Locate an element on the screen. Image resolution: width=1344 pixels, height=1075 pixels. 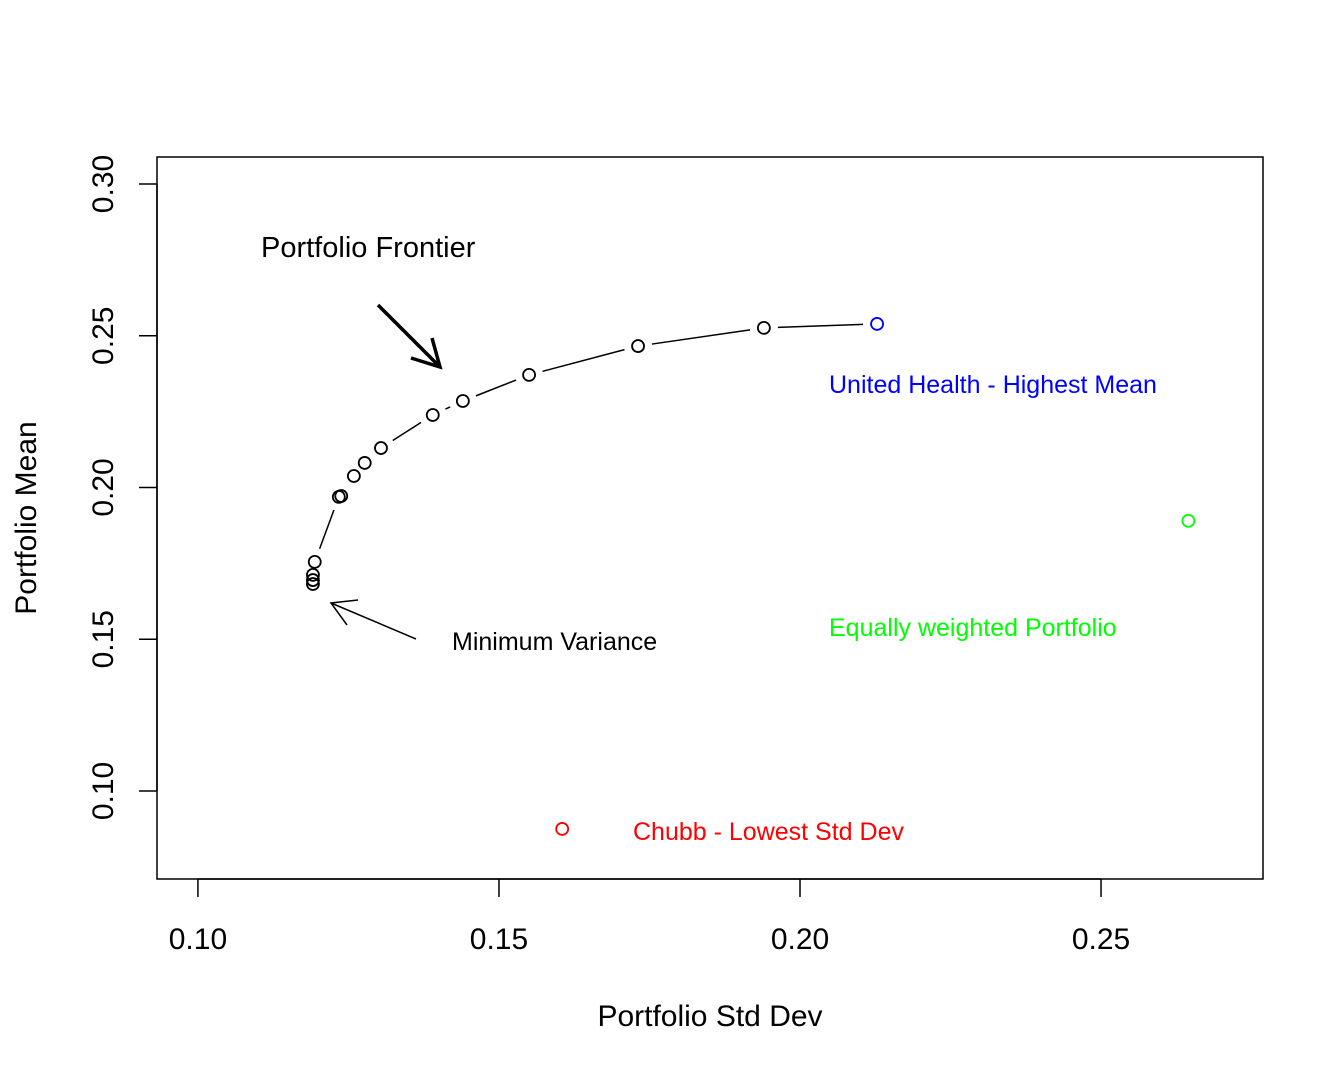
x-tick-label: 0.25 is located at coordinates (1101, 939).